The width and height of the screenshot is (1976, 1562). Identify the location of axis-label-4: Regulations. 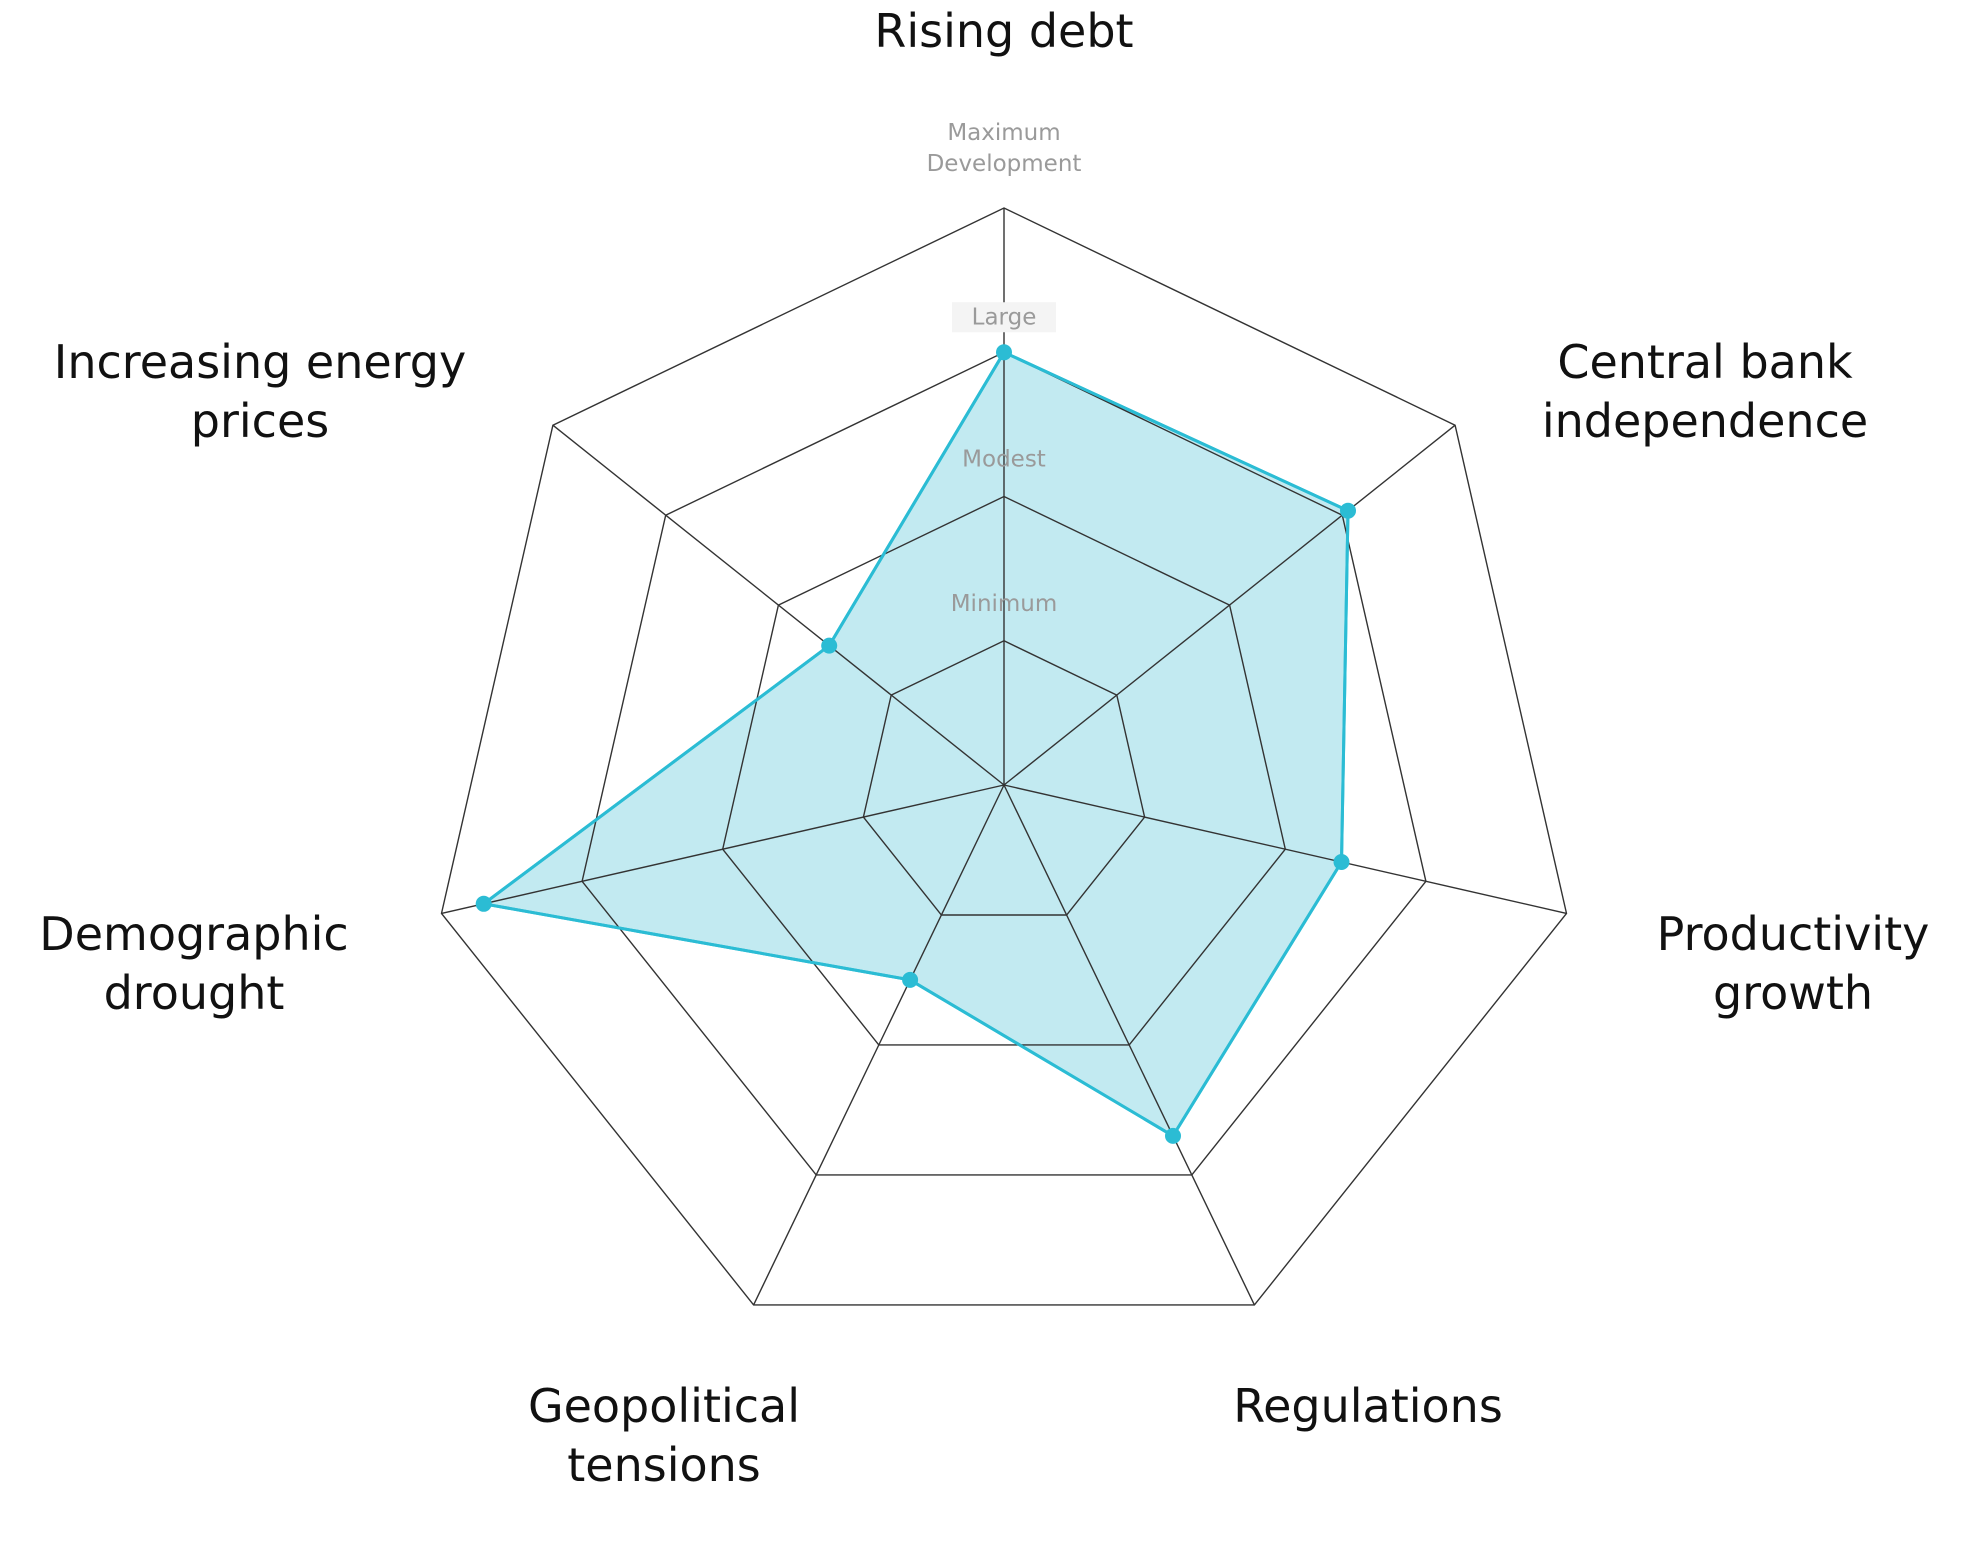
(1368, 1406).